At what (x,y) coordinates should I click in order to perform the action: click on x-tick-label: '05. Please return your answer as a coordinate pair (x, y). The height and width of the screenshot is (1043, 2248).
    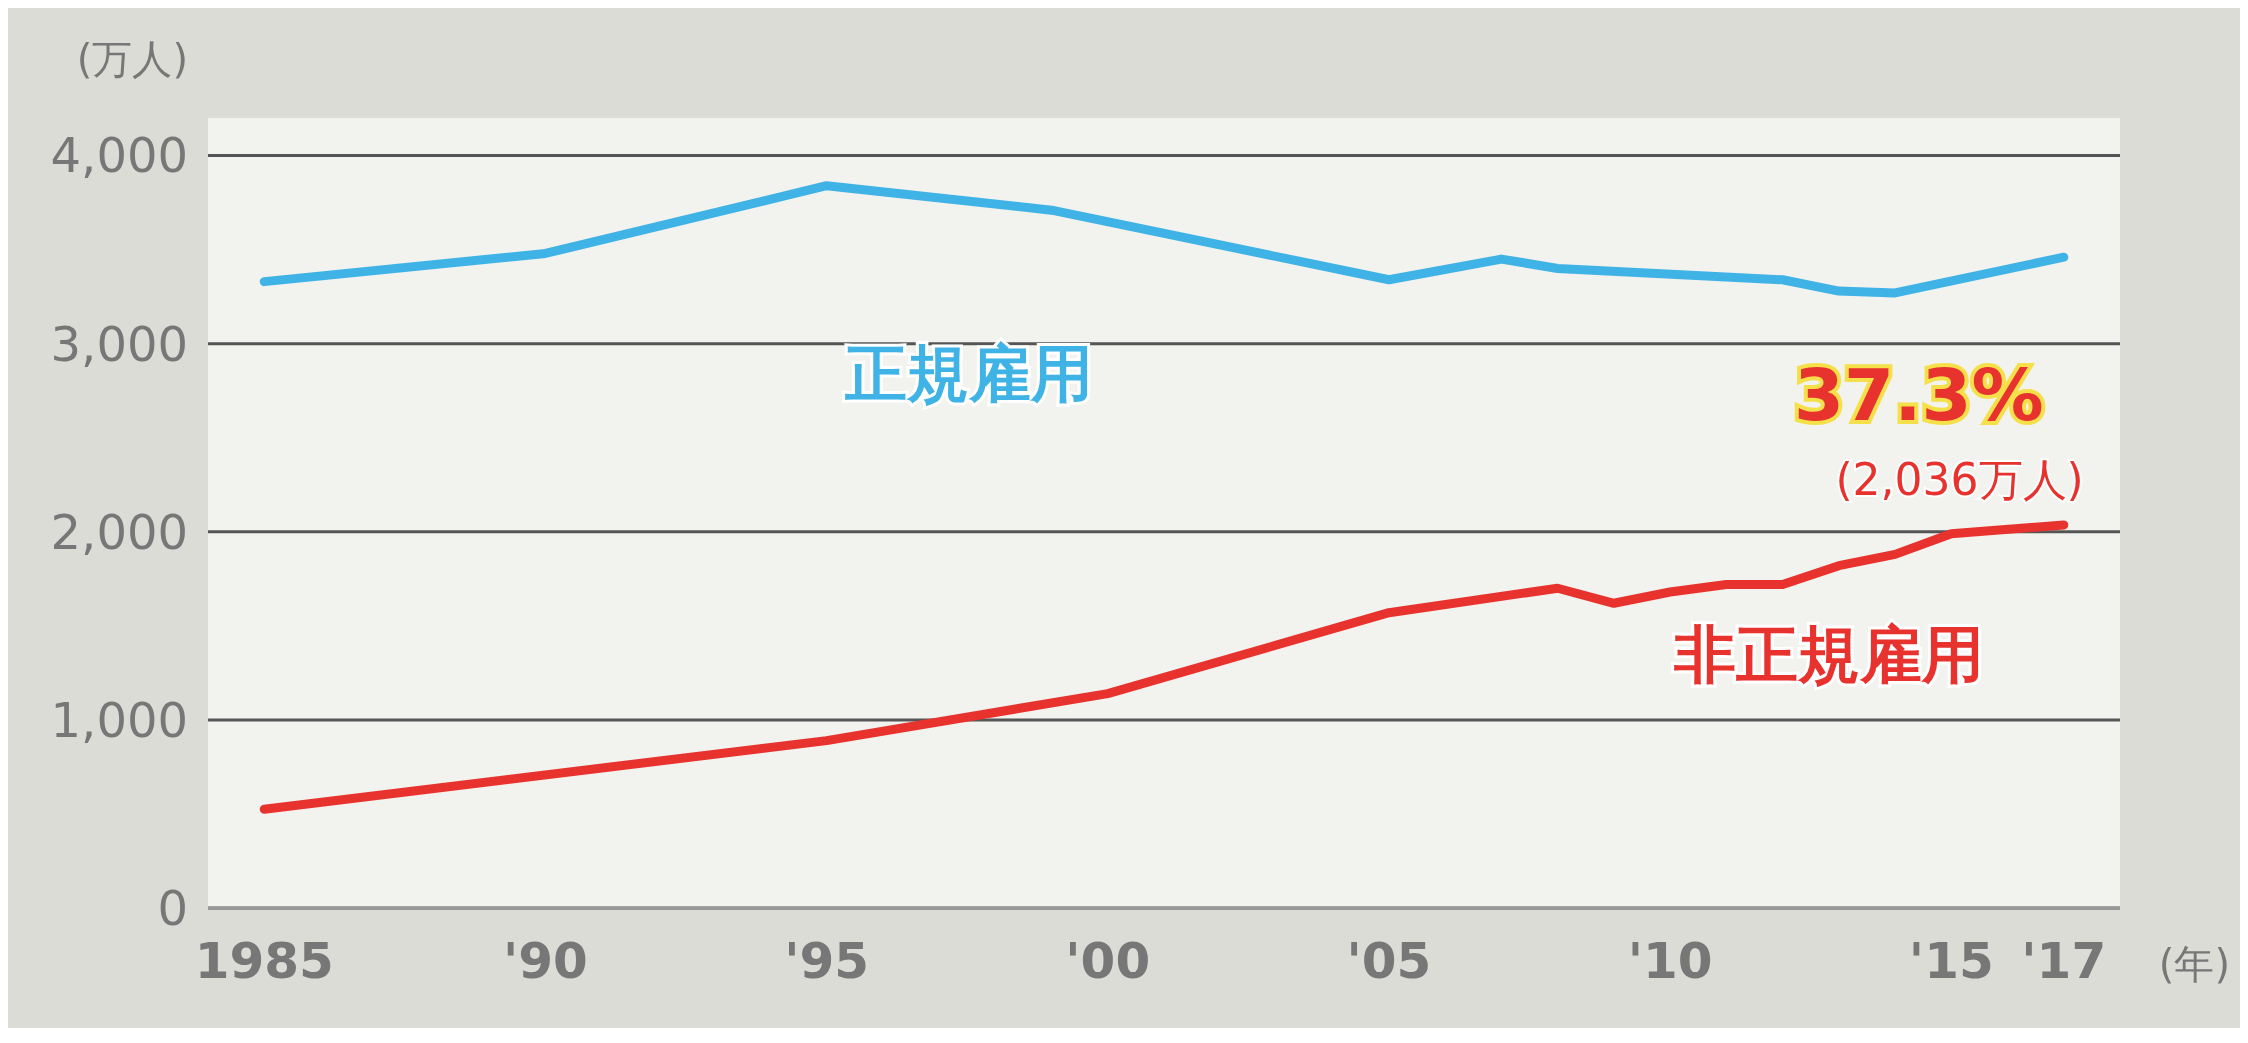
    Looking at the image, I should click on (1389, 961).